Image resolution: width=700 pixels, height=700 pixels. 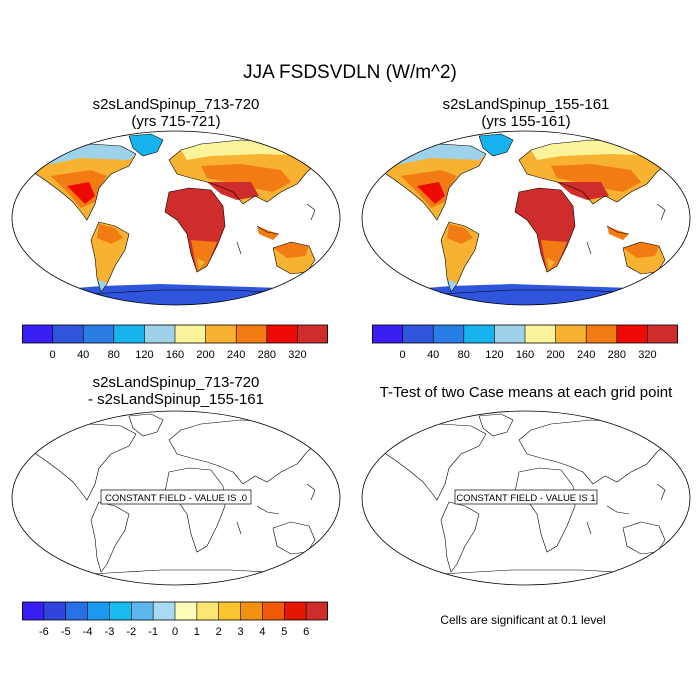 What do you see at coordinates (262, 632) in the screenshot?
I see `colorbar-tick-label: 4` at bounding box center [262, 632].